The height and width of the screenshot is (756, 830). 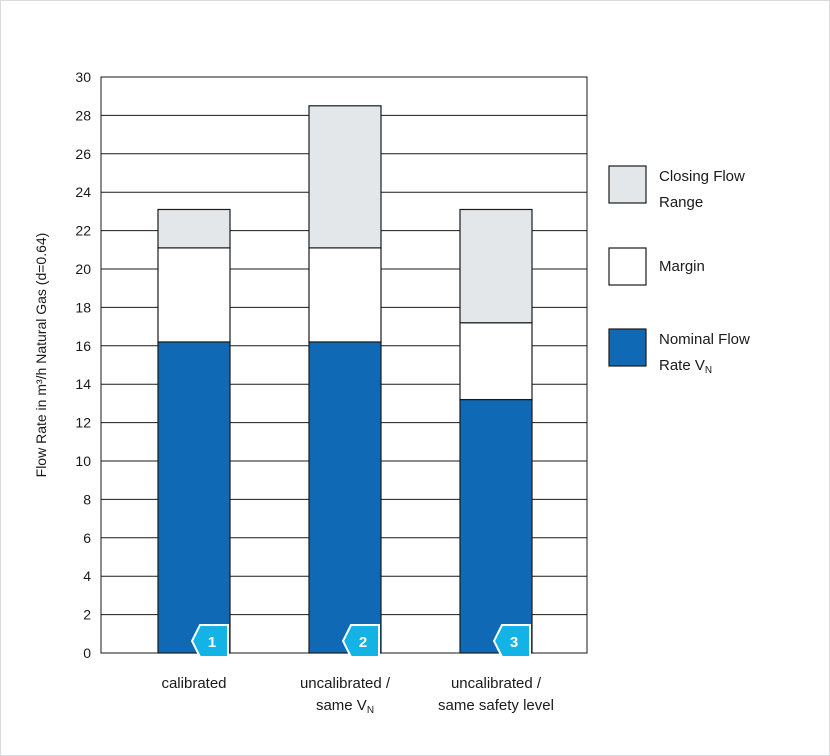 I want to click on y-tick-label: 30, so click(x=83, y=77).